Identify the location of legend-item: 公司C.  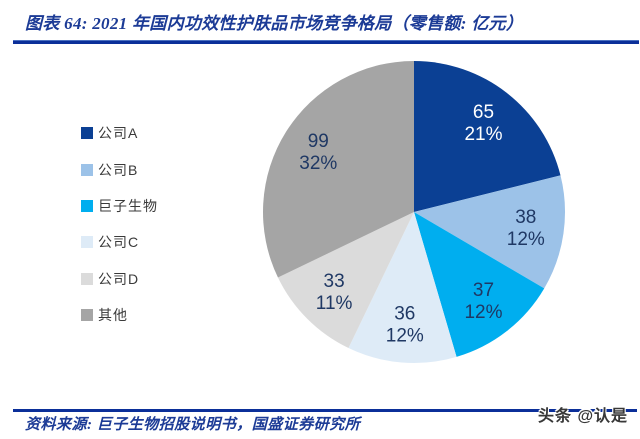
(119, 242).